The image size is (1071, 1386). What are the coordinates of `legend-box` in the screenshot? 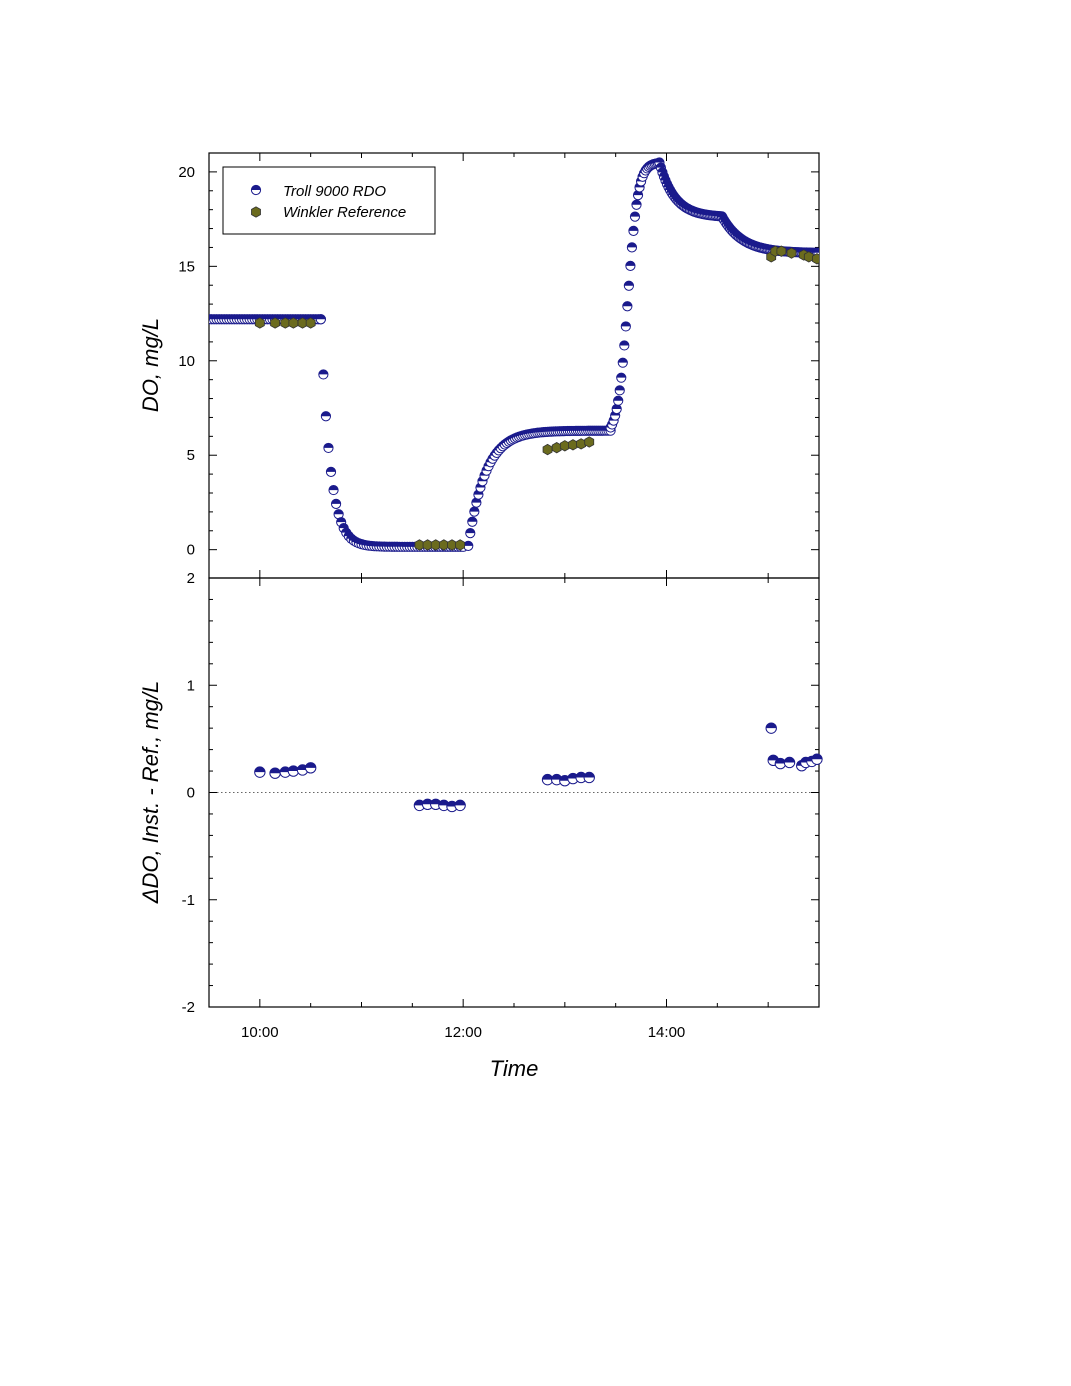 It's located at (329, 200).